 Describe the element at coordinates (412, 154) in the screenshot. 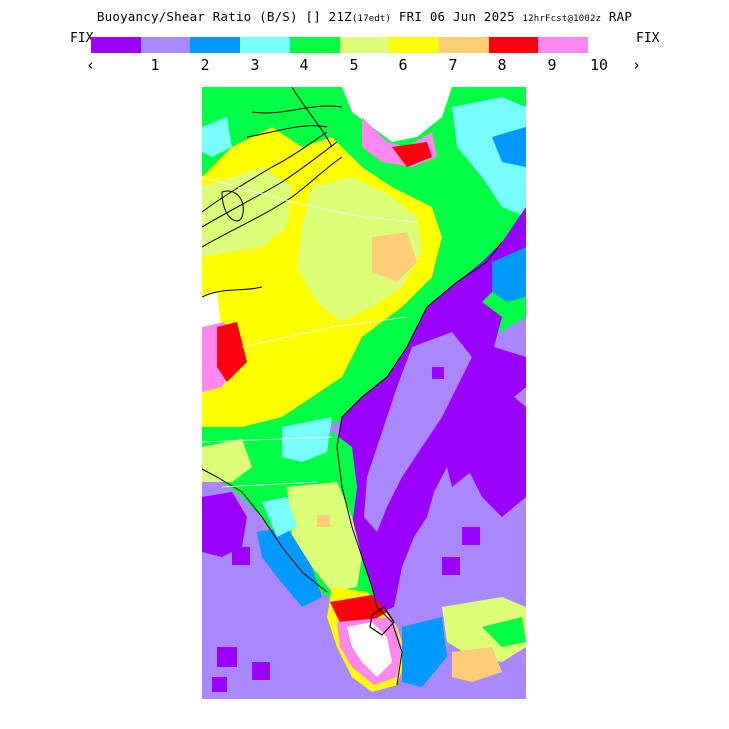

I see `region-top-red` at that location.